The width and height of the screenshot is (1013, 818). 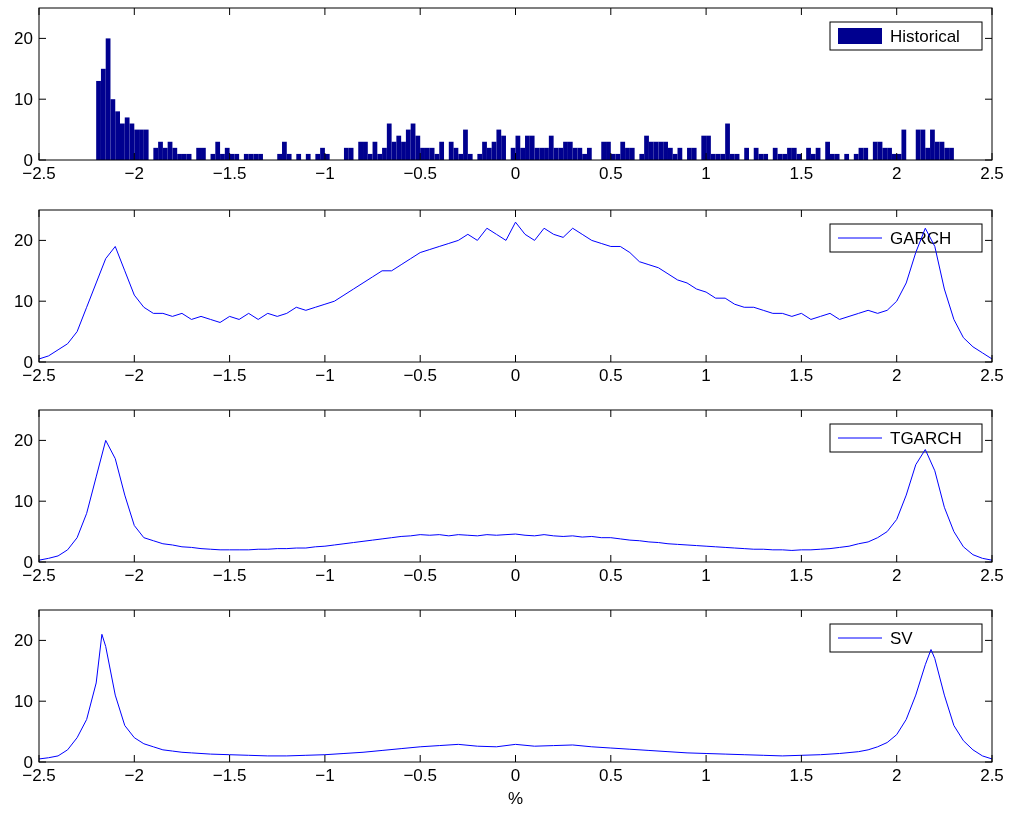 What do you see at coordinates (902, 638) in the screenshot?
I see `legend-label: SV` at bounding box center [902, 638].